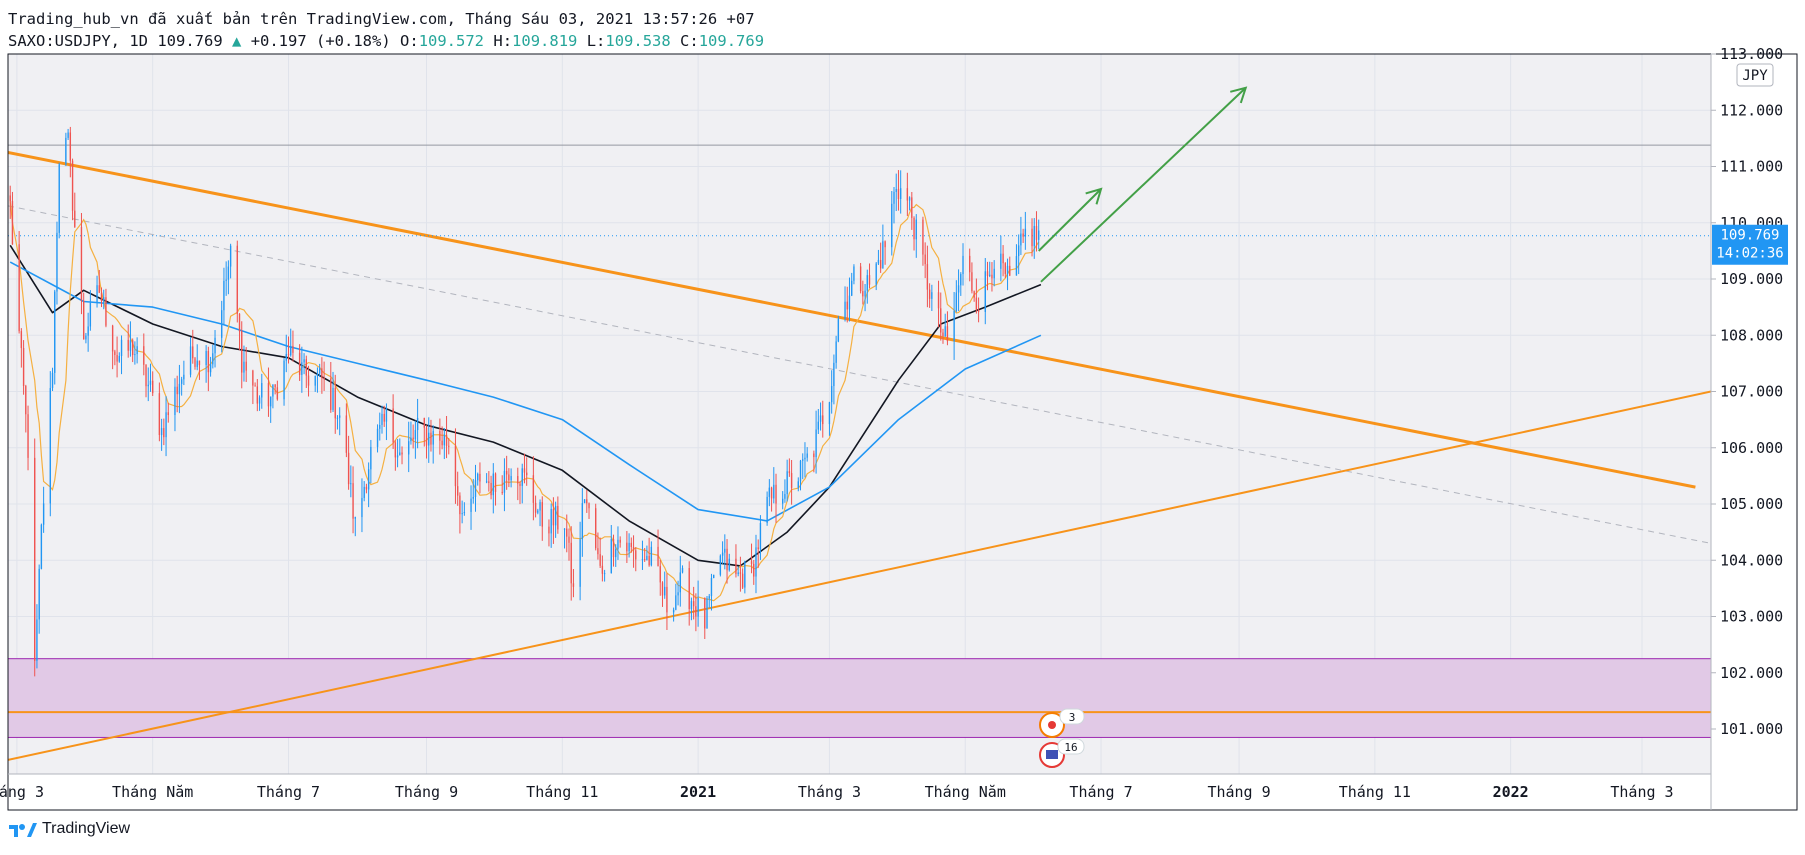 Image resolution: width=1805 pixels, height=855 pixels. What do you see at coordinates (1755, 75) in the screenshot?
I see `currency-box` at bounding box center [1755, 75].